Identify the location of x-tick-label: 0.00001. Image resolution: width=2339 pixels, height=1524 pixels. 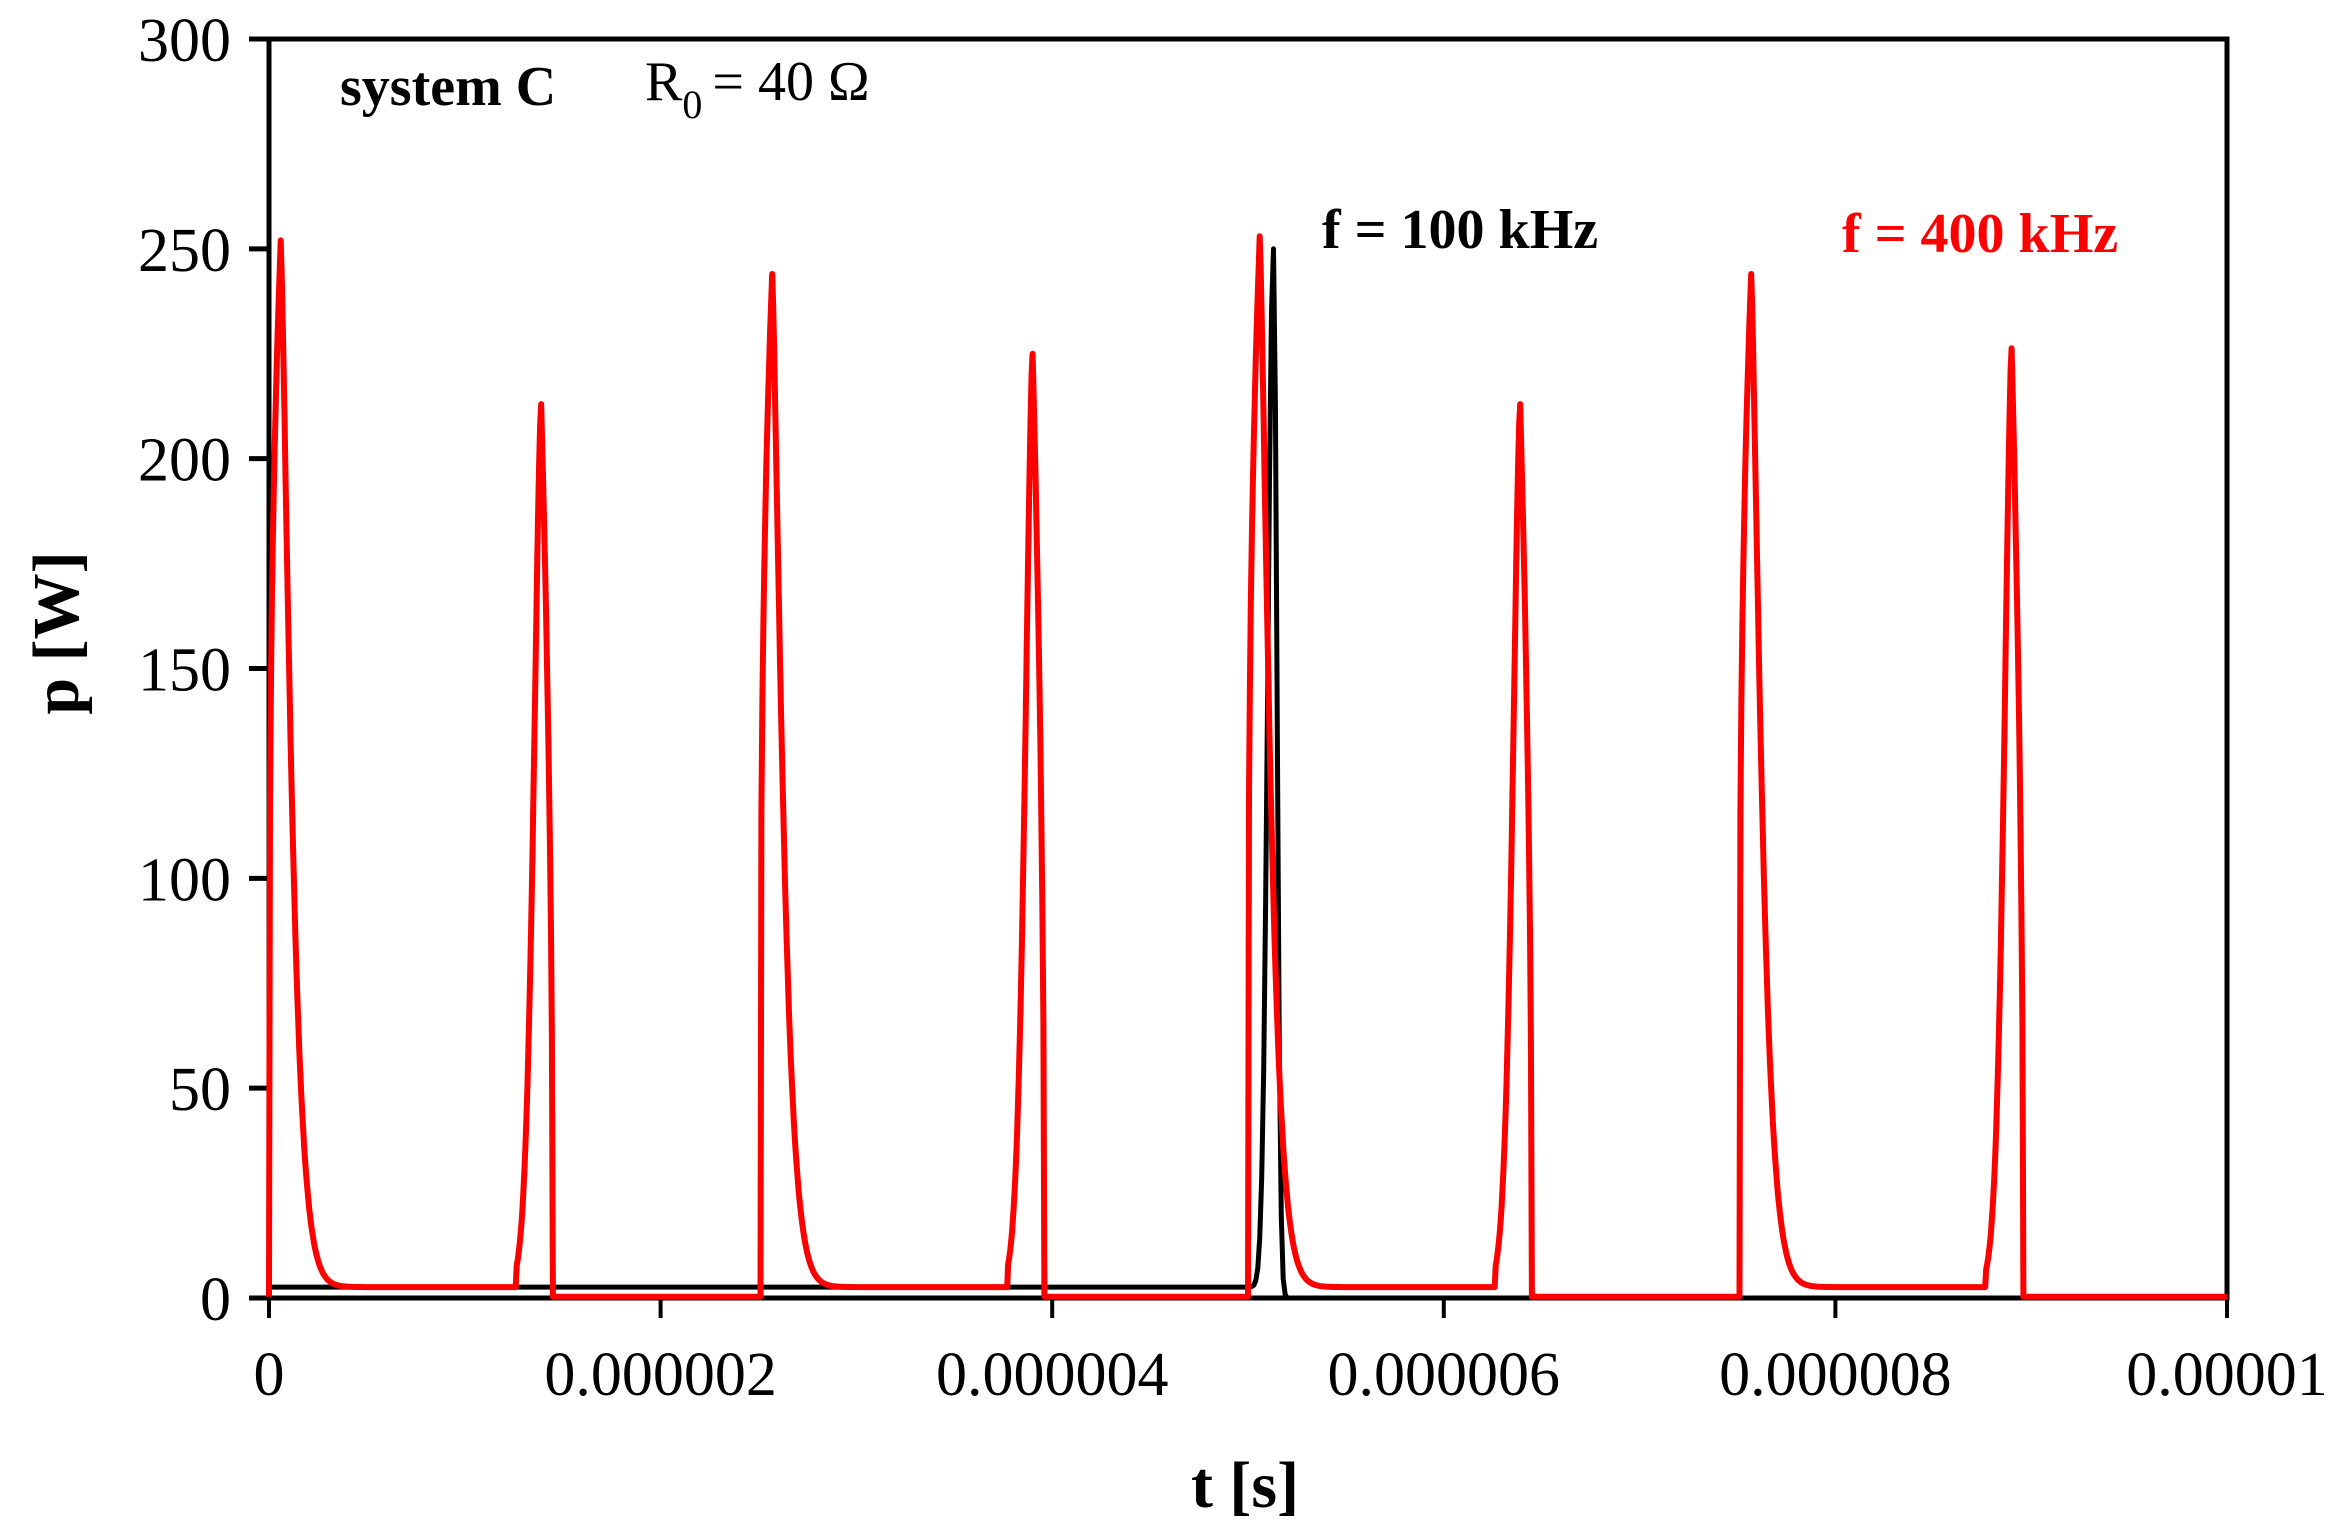
(2227, 1375).